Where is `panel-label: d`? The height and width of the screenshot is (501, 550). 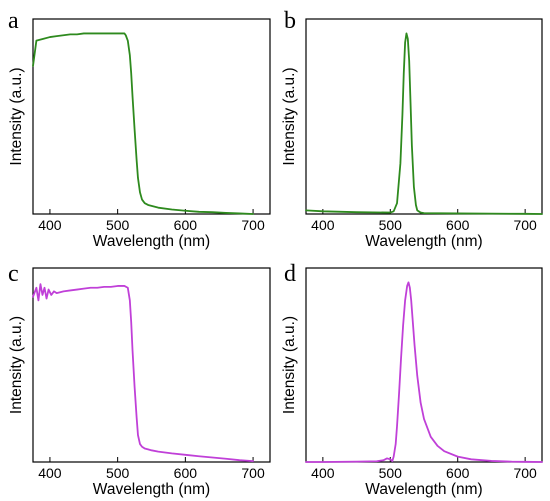 panel-label: d is located at coordinates (290, 274).